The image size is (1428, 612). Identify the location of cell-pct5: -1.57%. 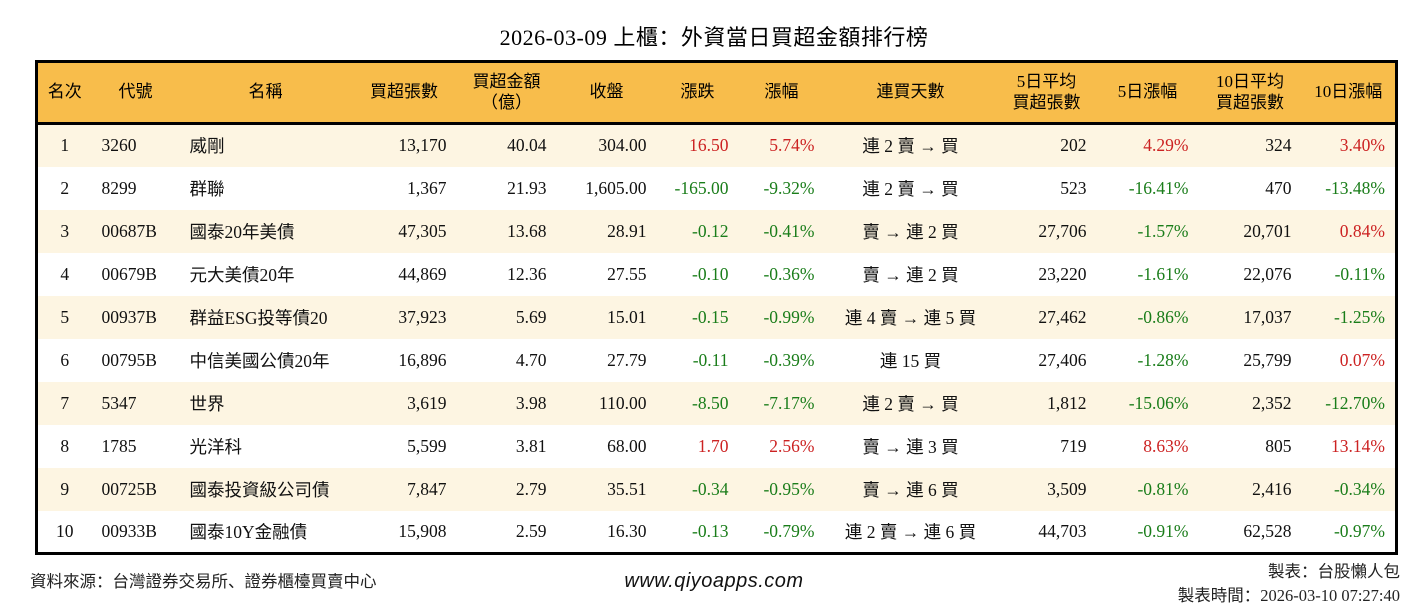
(1163, 230).